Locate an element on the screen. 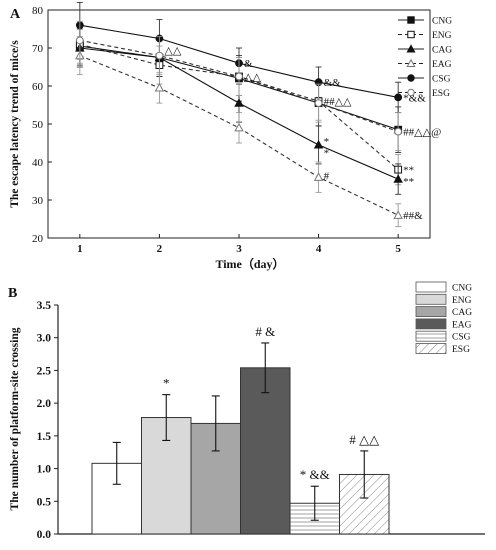 The height and width of the screenshot is (550, 496). line-chart-y-tick-label: 70 is located at coordinates (38, 49).